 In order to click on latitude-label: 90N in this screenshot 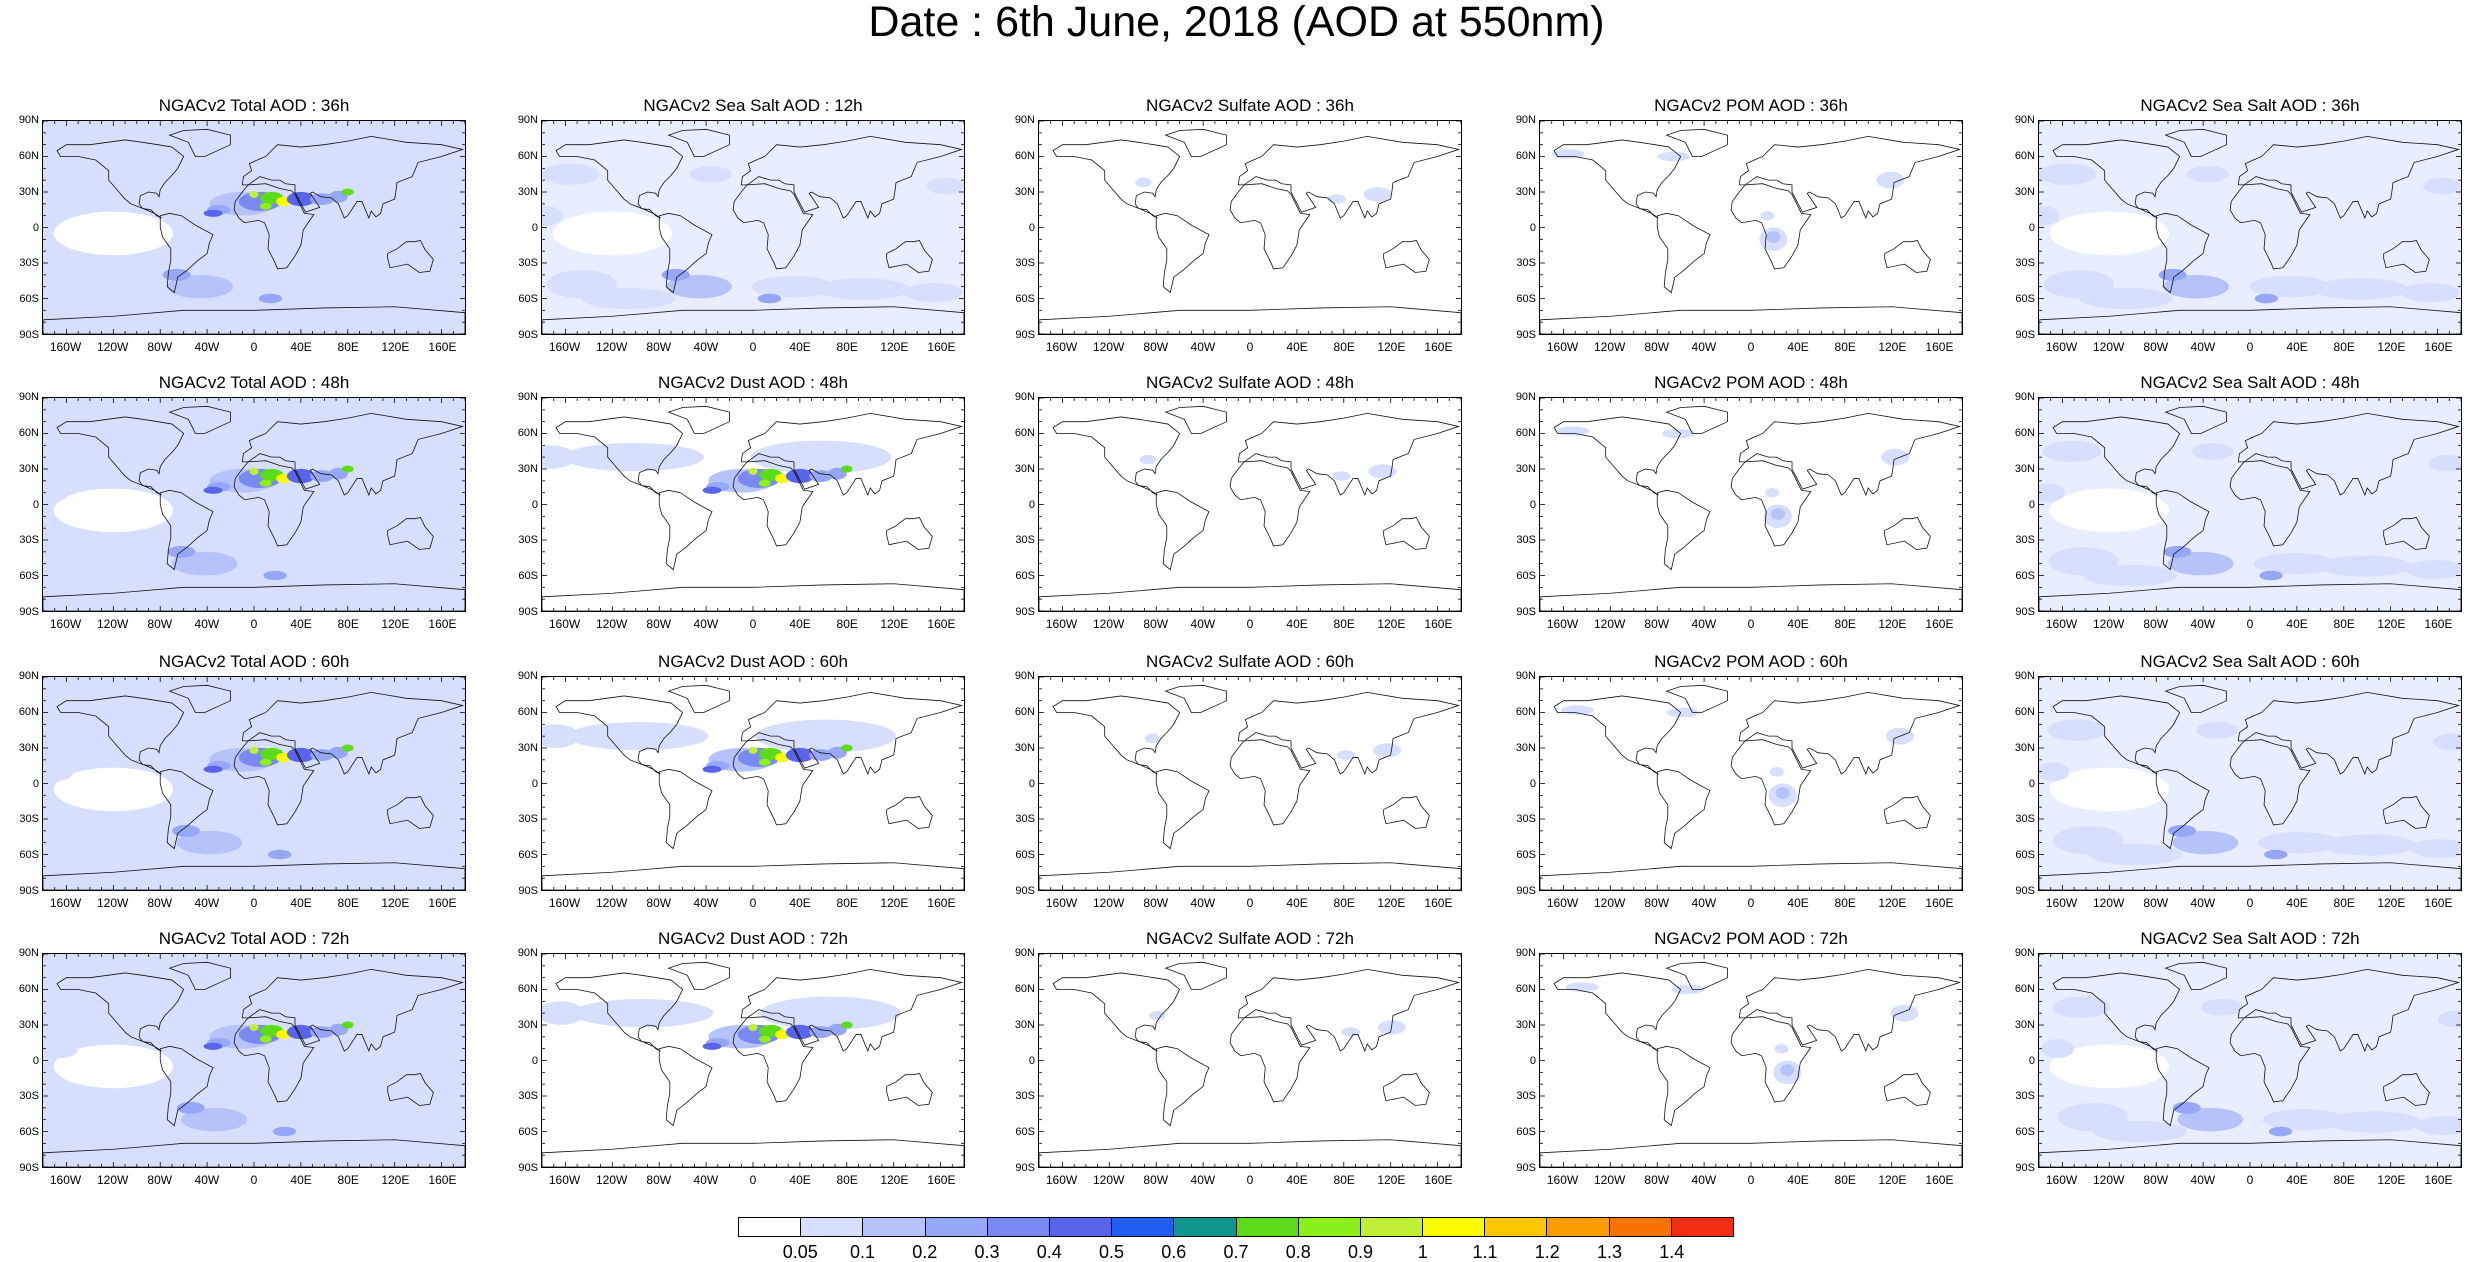, I will do `click(2024, 676)`.